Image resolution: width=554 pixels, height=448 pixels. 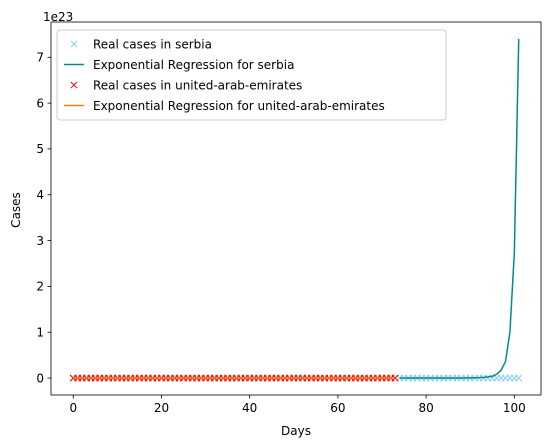 I want to click on y-tick-label: 2, so click(x=40, y=287).